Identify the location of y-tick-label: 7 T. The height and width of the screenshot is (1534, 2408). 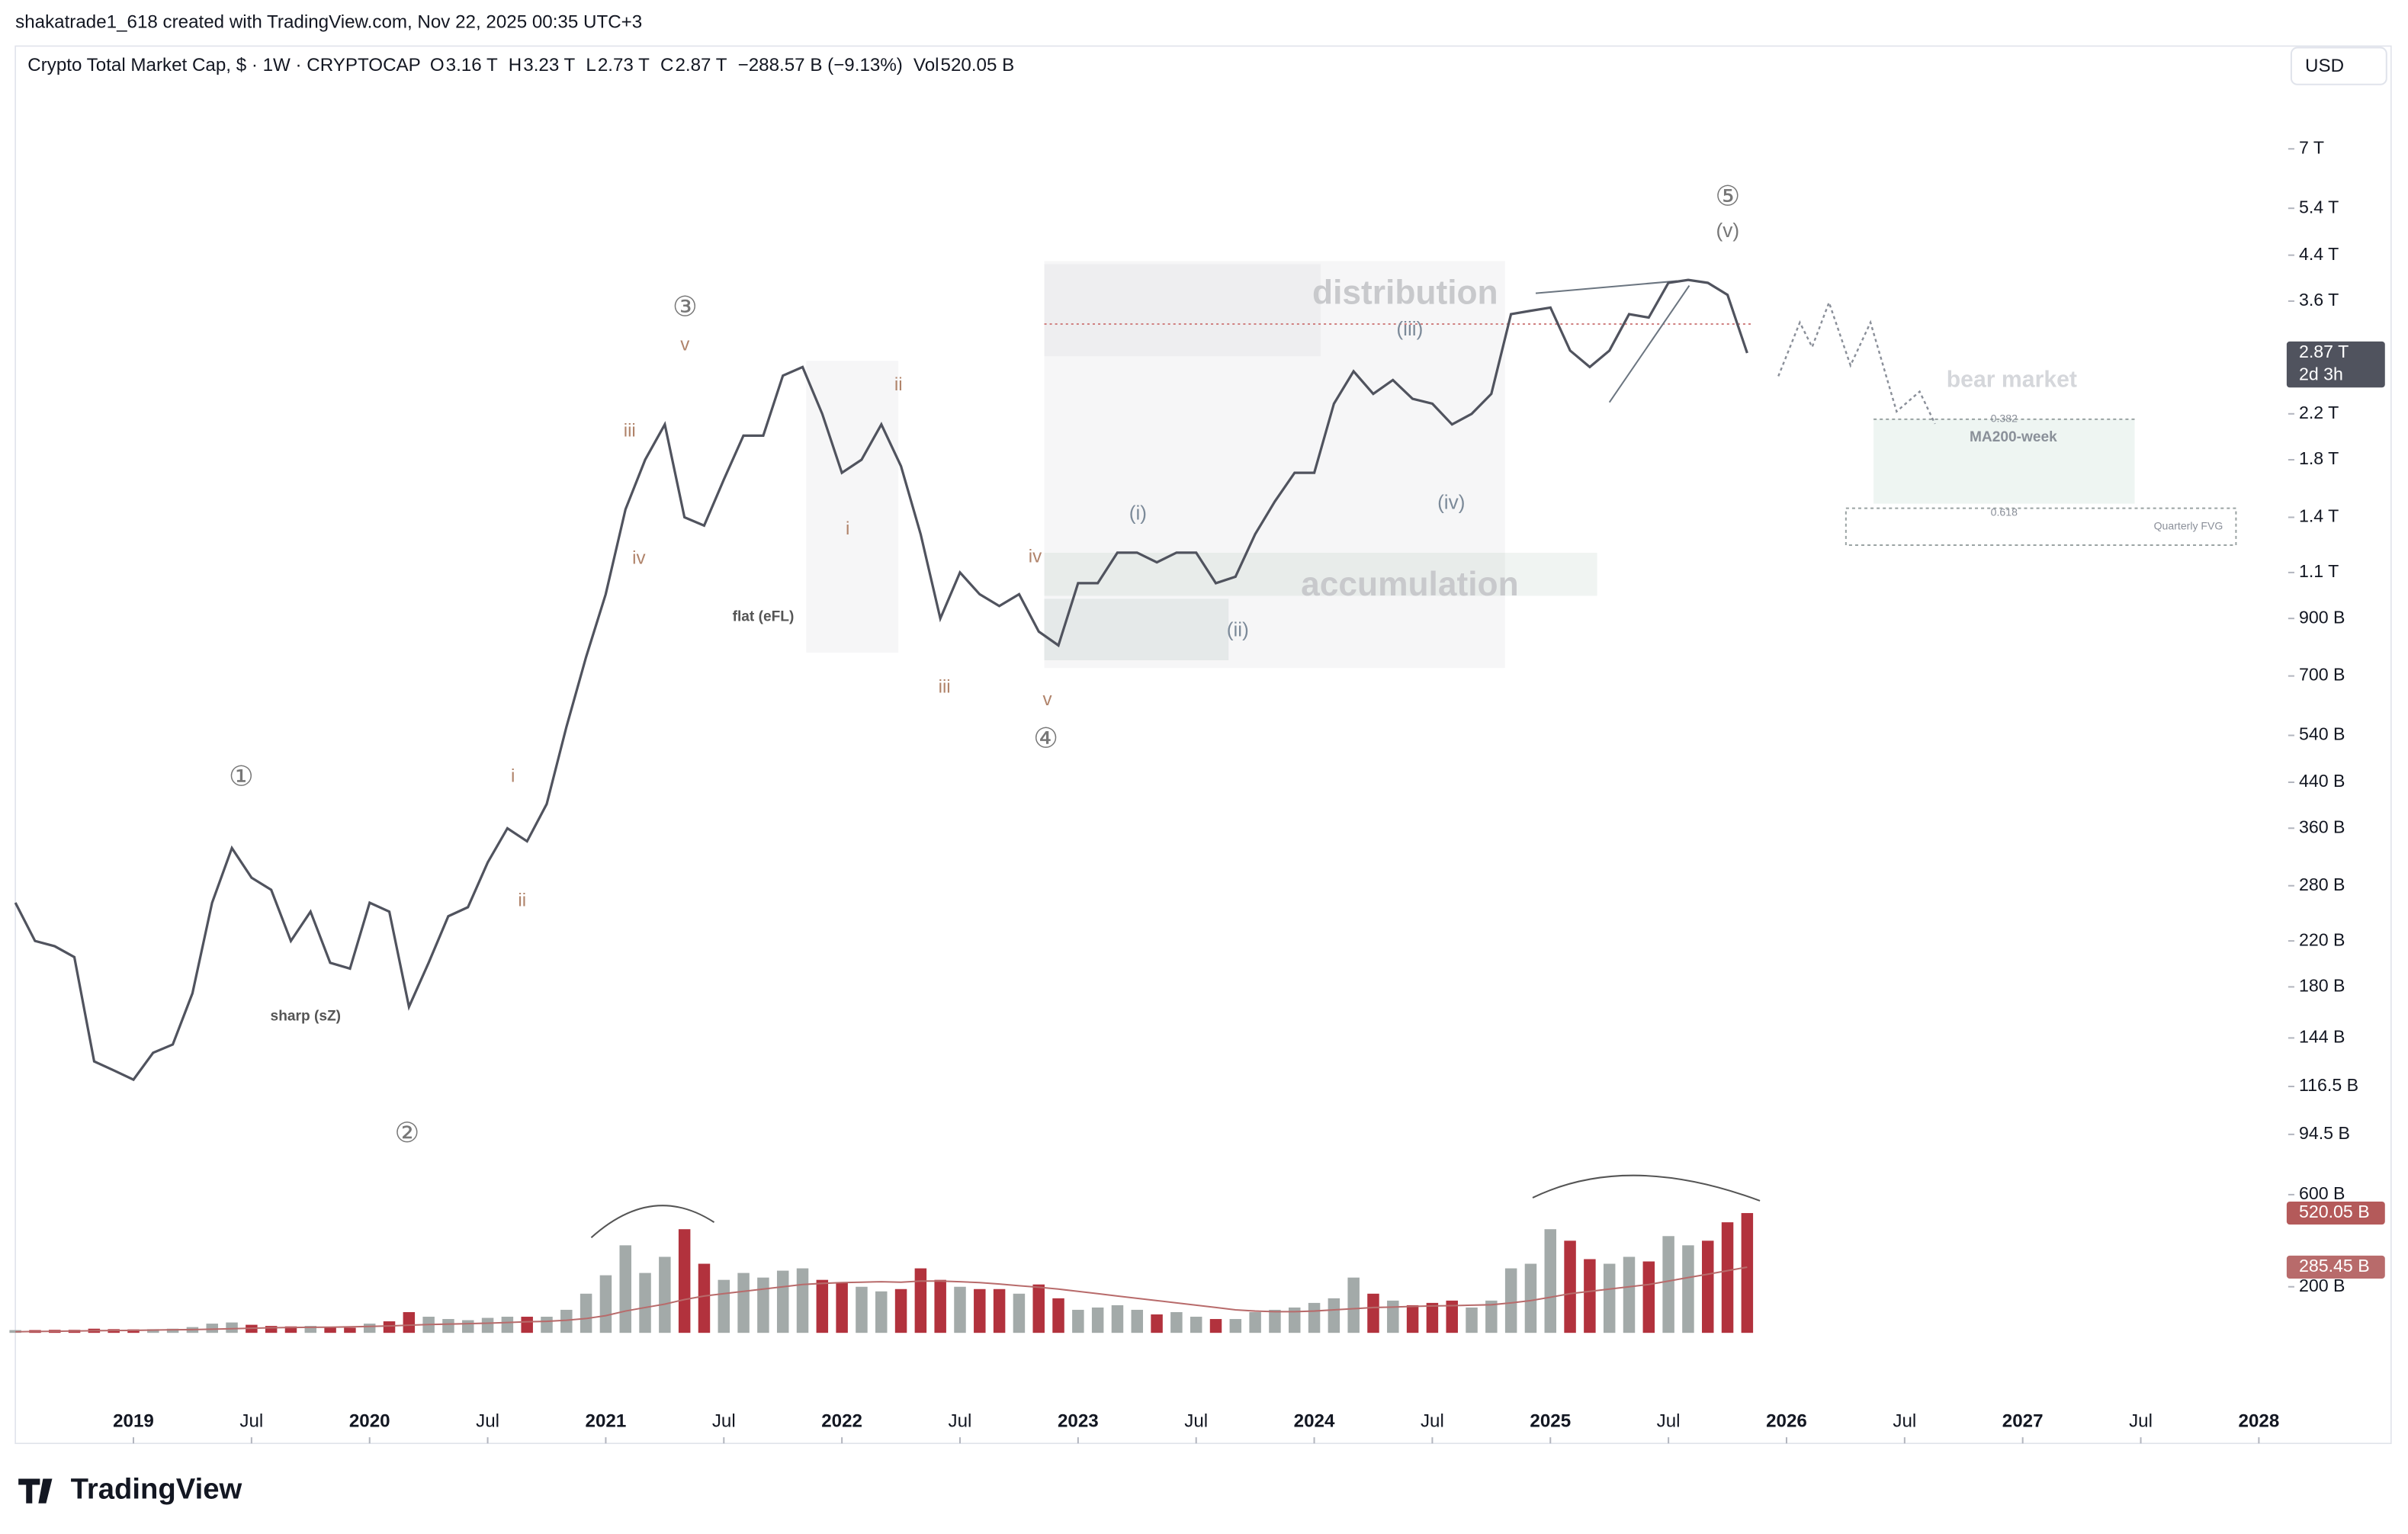
(2311, 147).